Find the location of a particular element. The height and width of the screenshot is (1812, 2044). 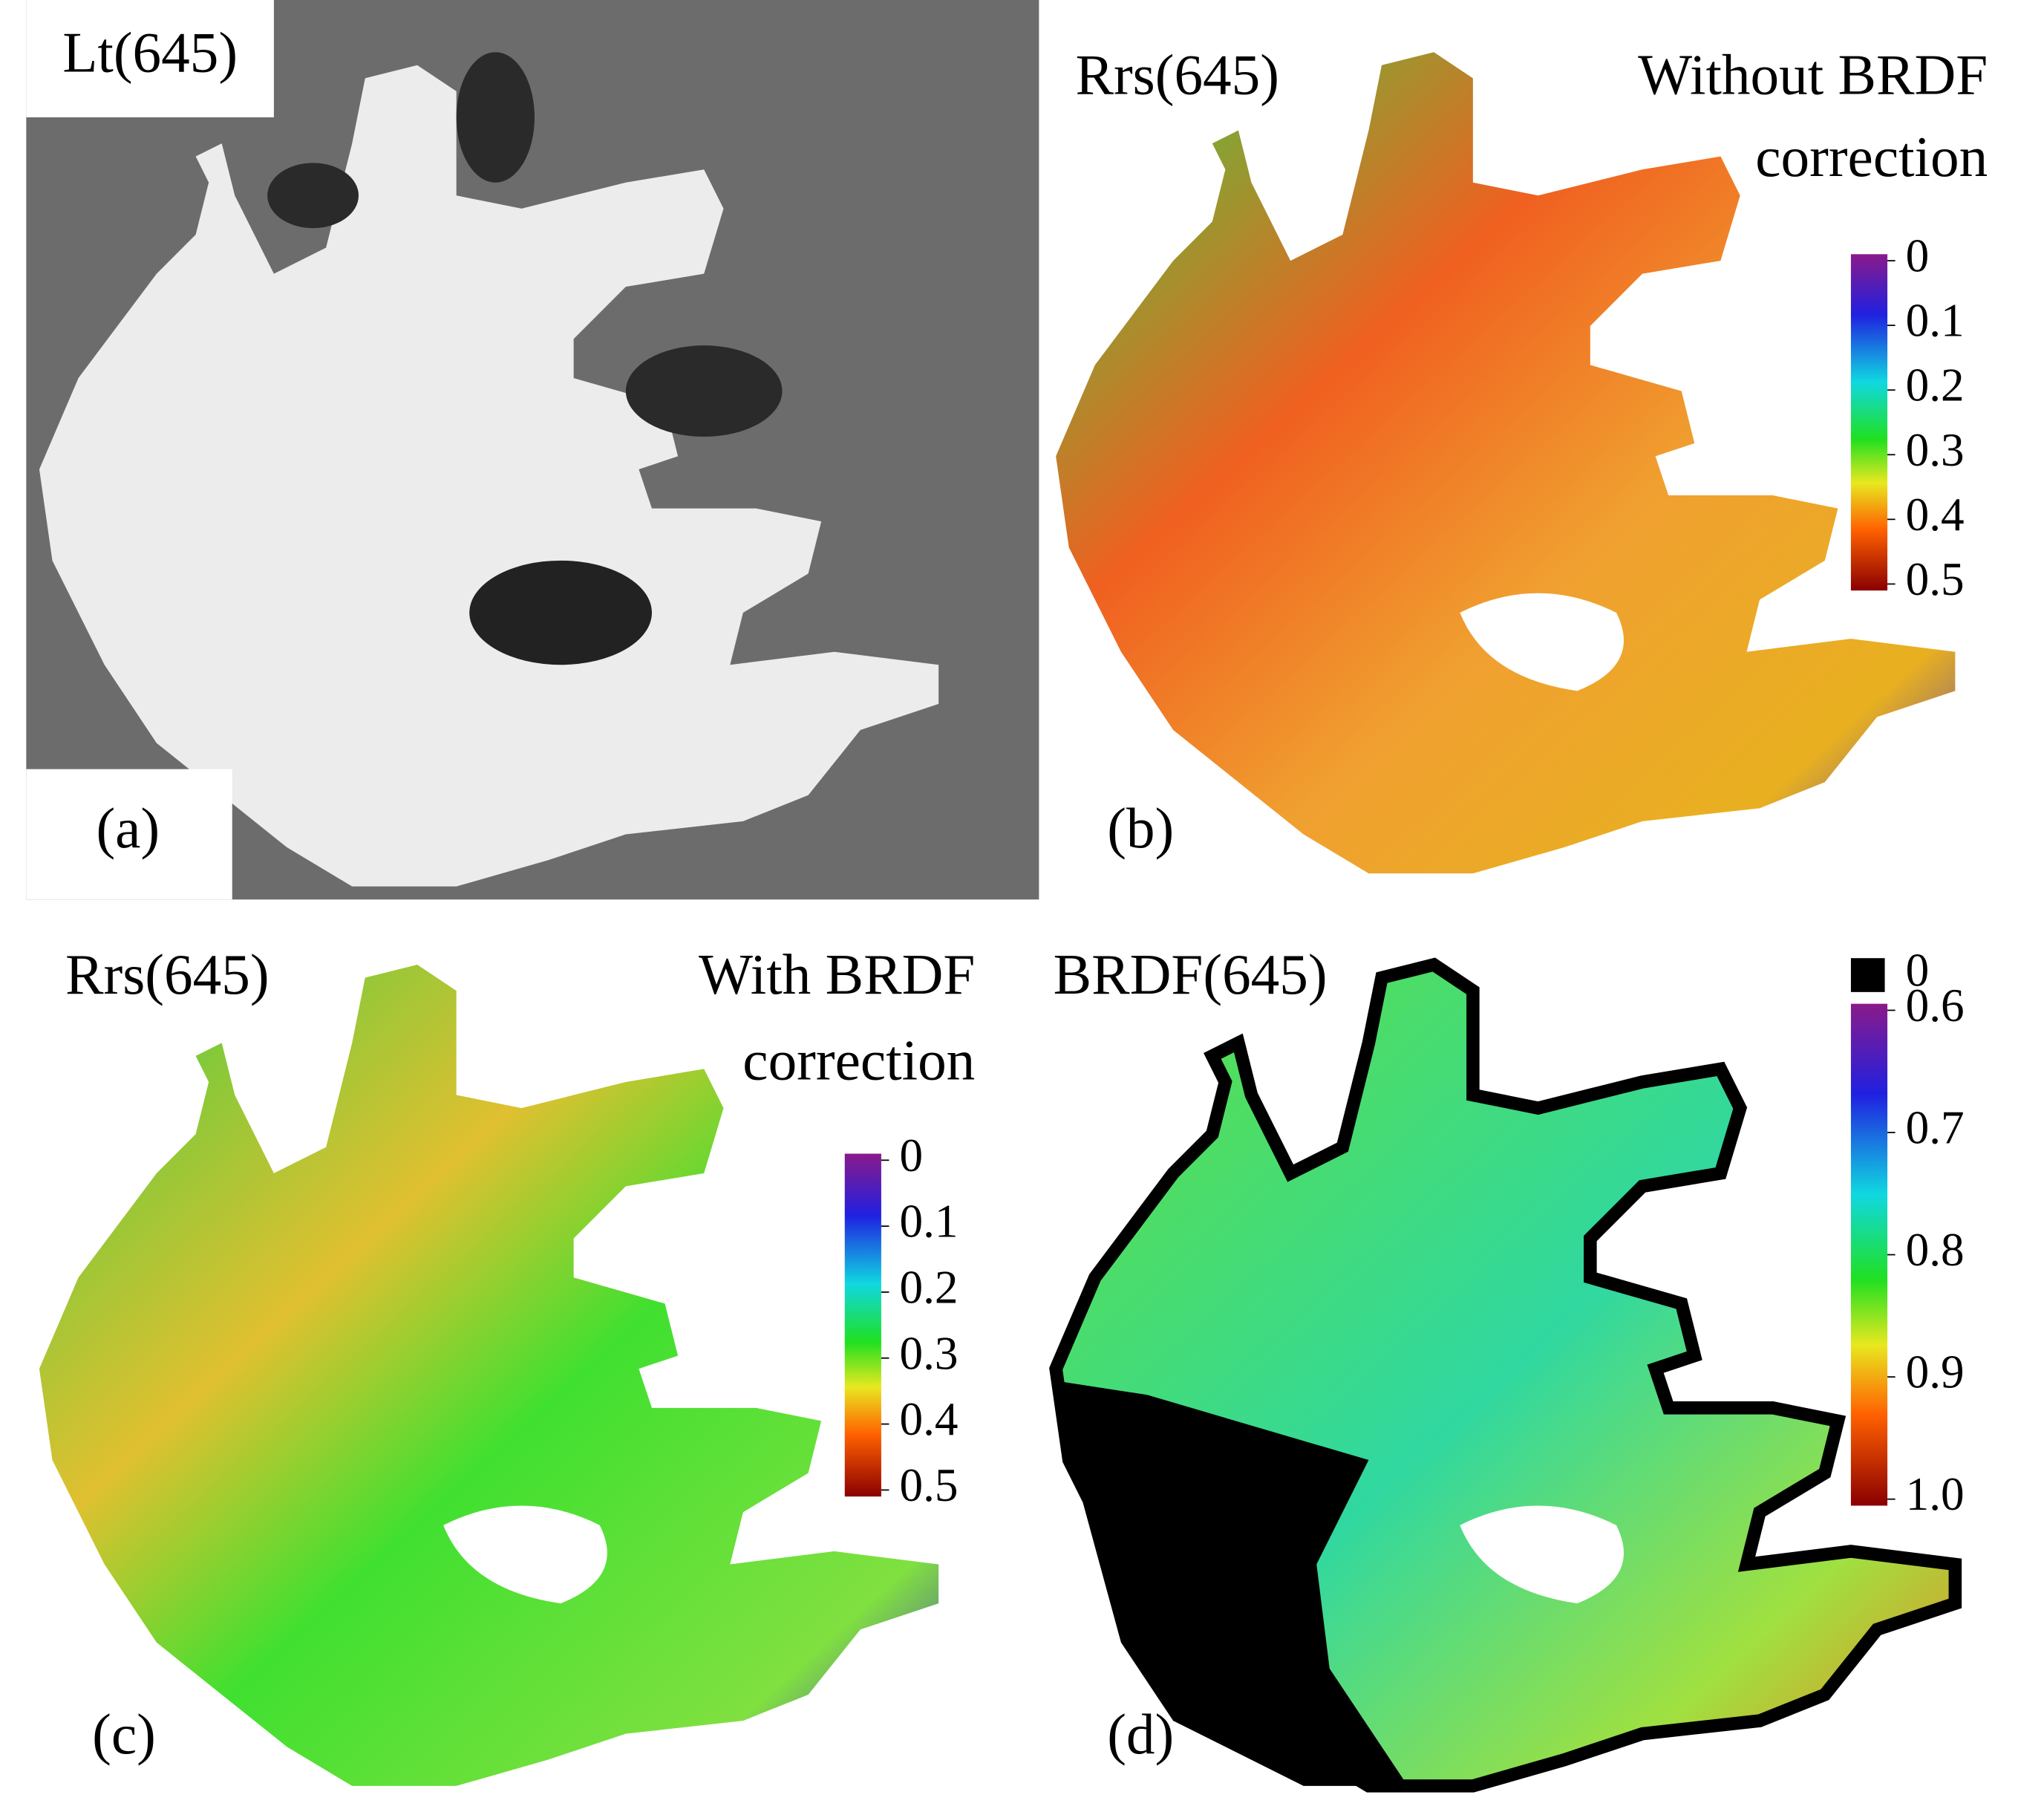

panel-label: (d) is located at coordinates (1140, 1734).